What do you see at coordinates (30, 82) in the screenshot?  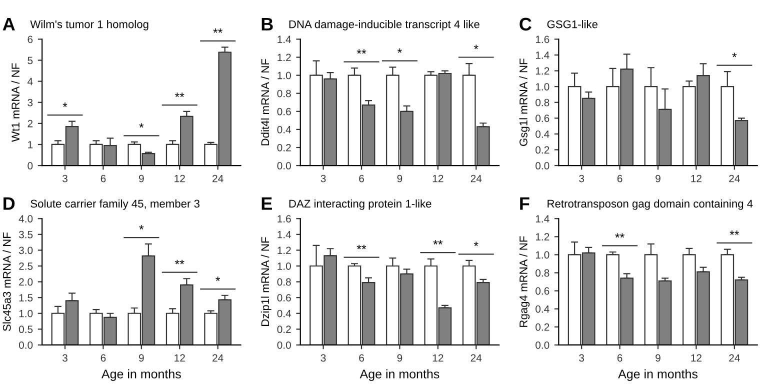 I see `y-tick-label: 4` at bounding box center [30, 82].